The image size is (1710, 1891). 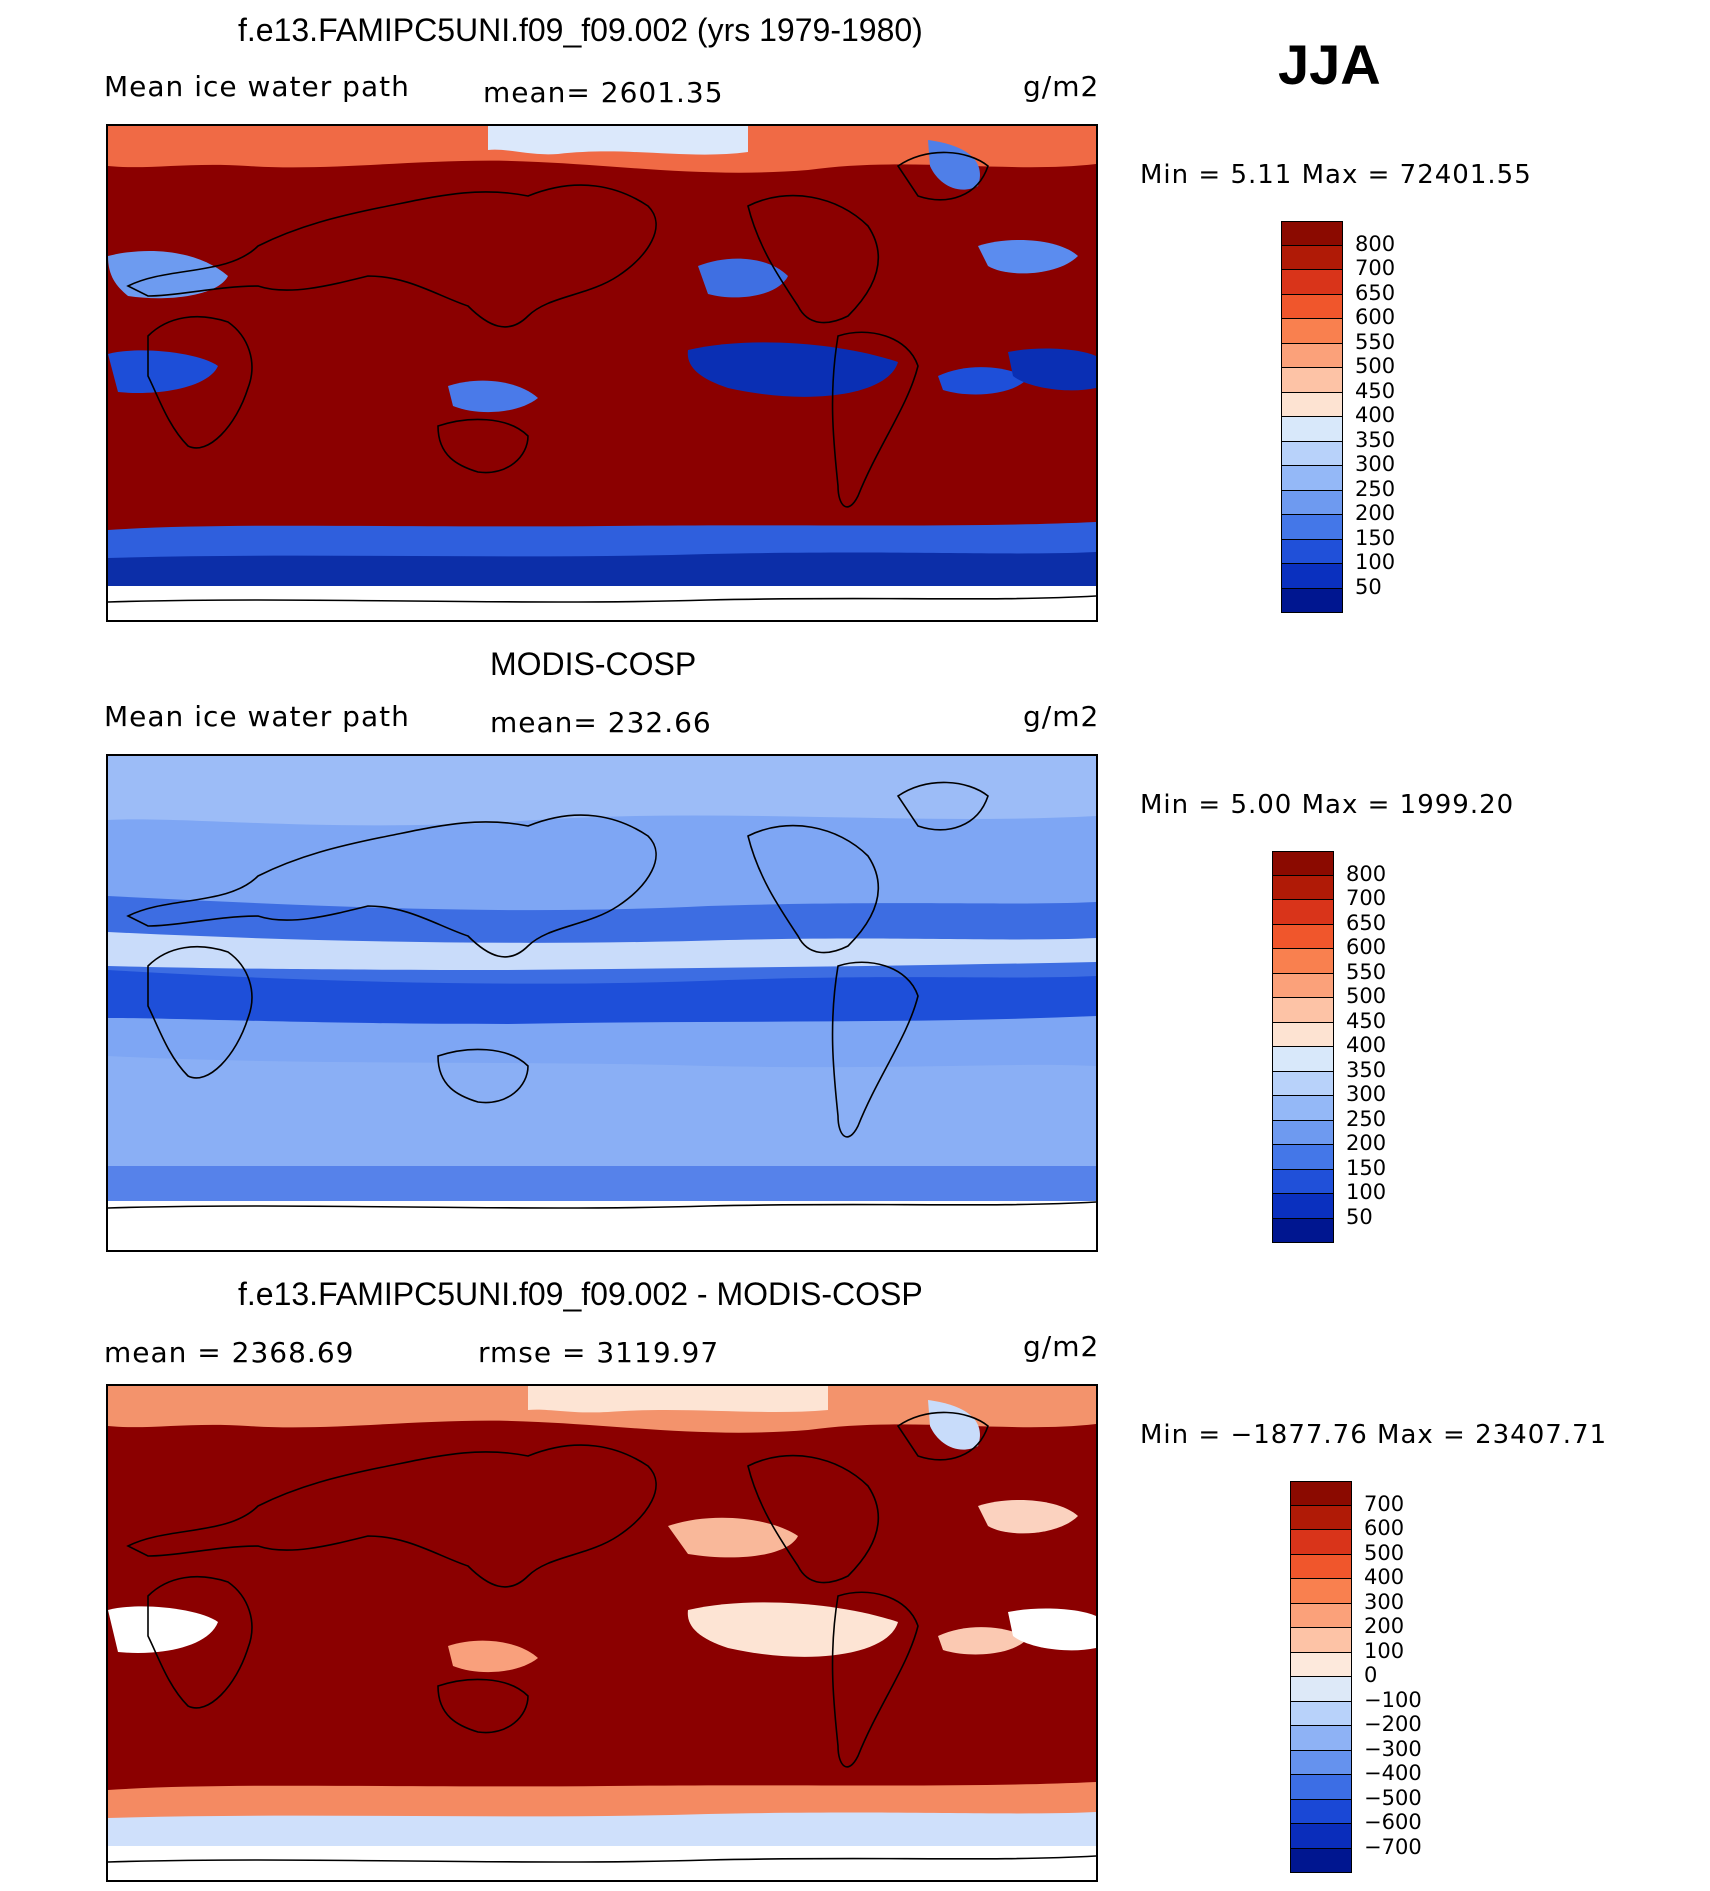 I want to click on field-ne-pacific, so click(x=733, y=1537).